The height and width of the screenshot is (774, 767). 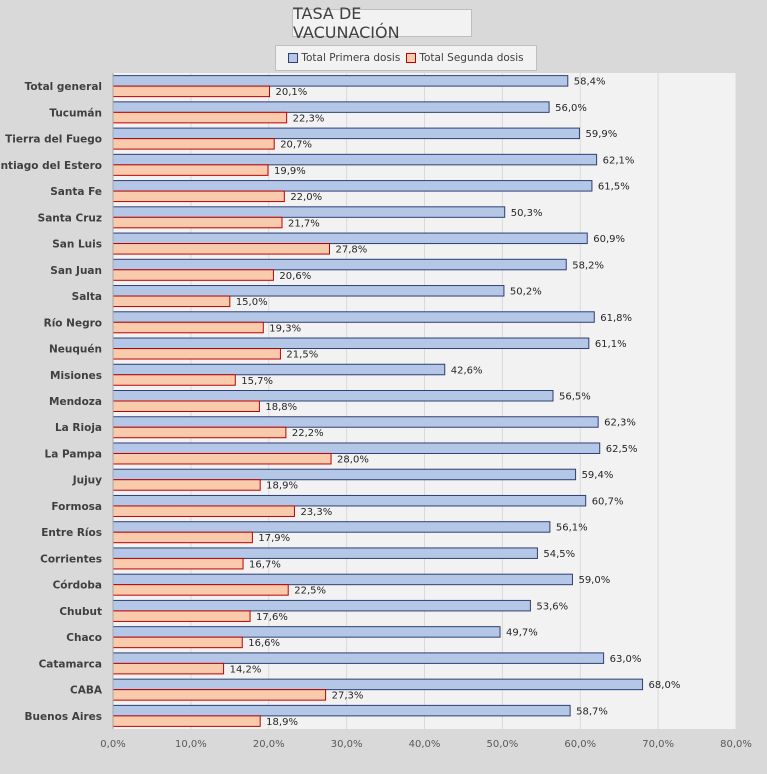 What do you see at coordinates (272, 617) in the screenshot?
I see `value-label-segunda: 17,6%` at bounding box center [272, 617].